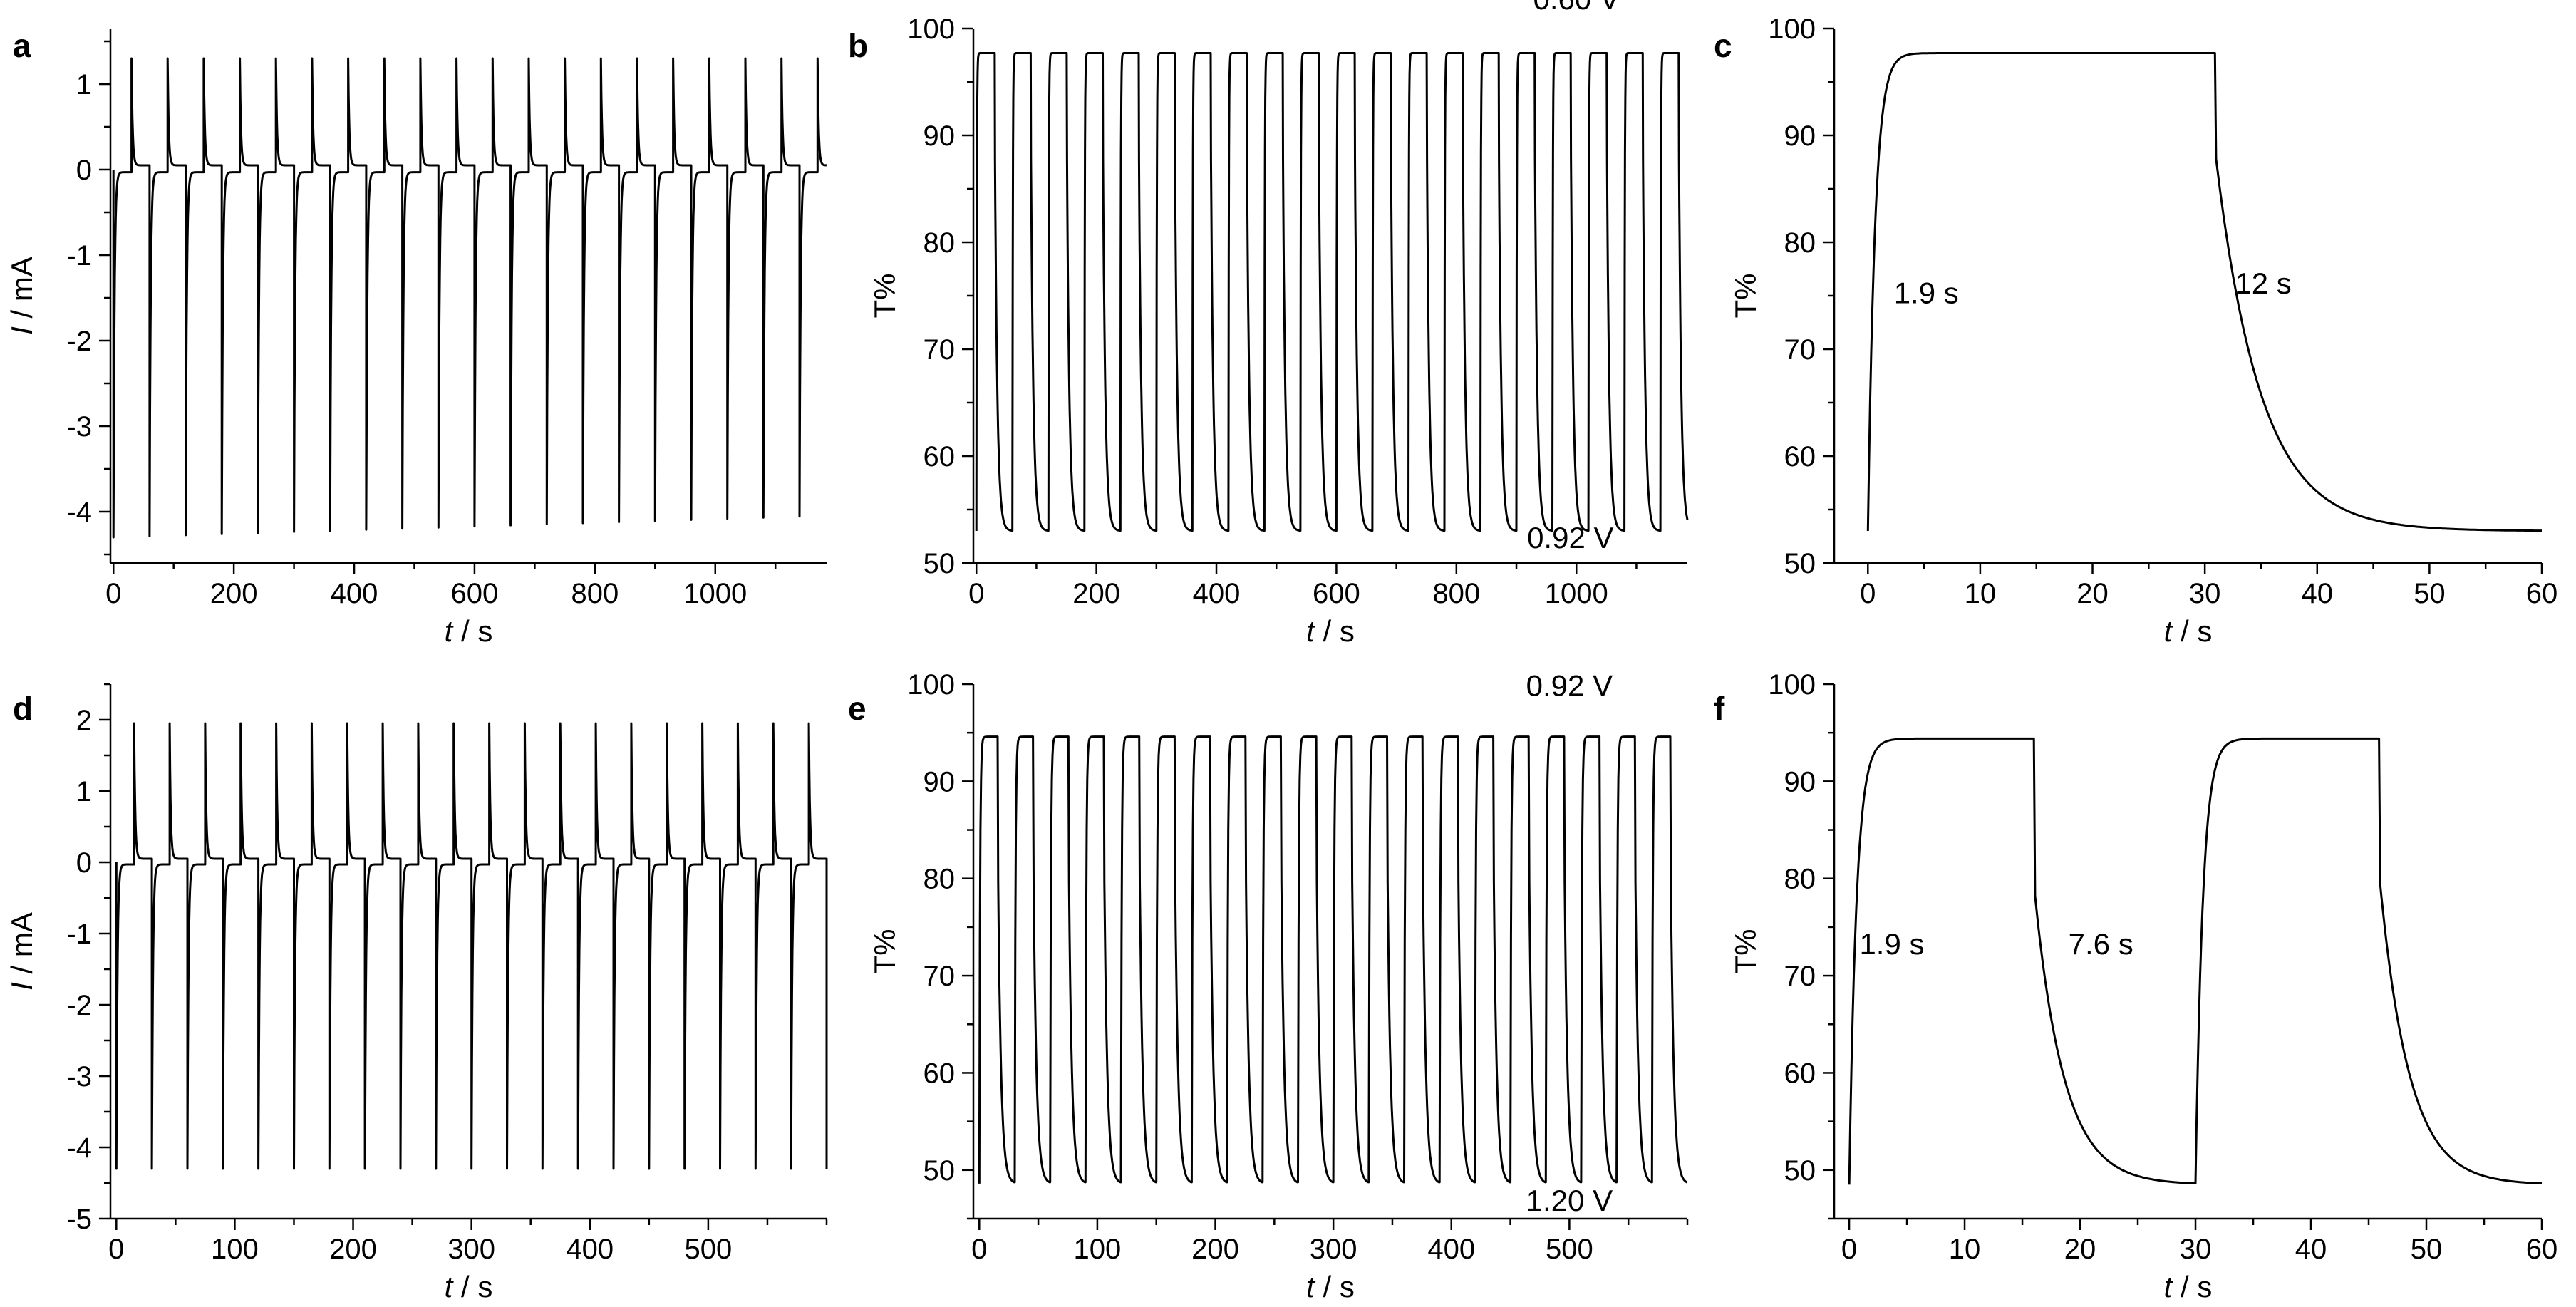 The image size is (2576, 1307). I want to click on panel-letter: c, so click(1723, 45).